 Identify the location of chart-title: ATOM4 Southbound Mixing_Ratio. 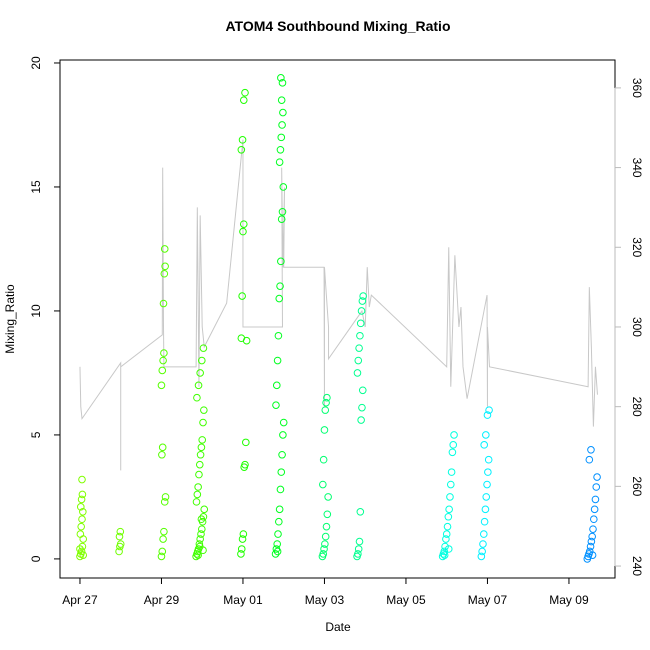
(337, 26).